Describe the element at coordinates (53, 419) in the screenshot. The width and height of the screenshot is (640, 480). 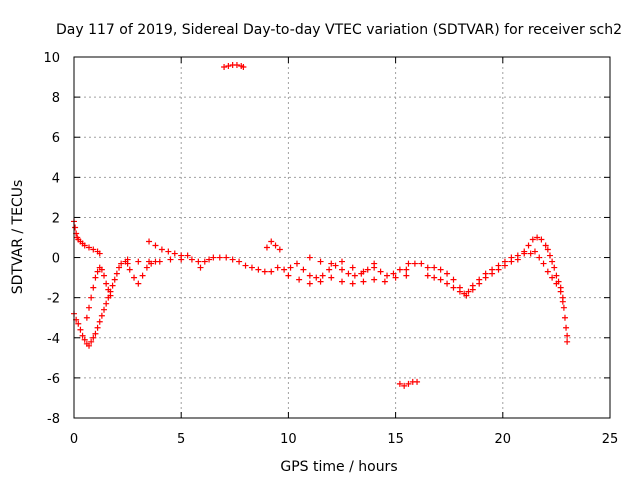
I see `y-tick-label: -8` at that location.